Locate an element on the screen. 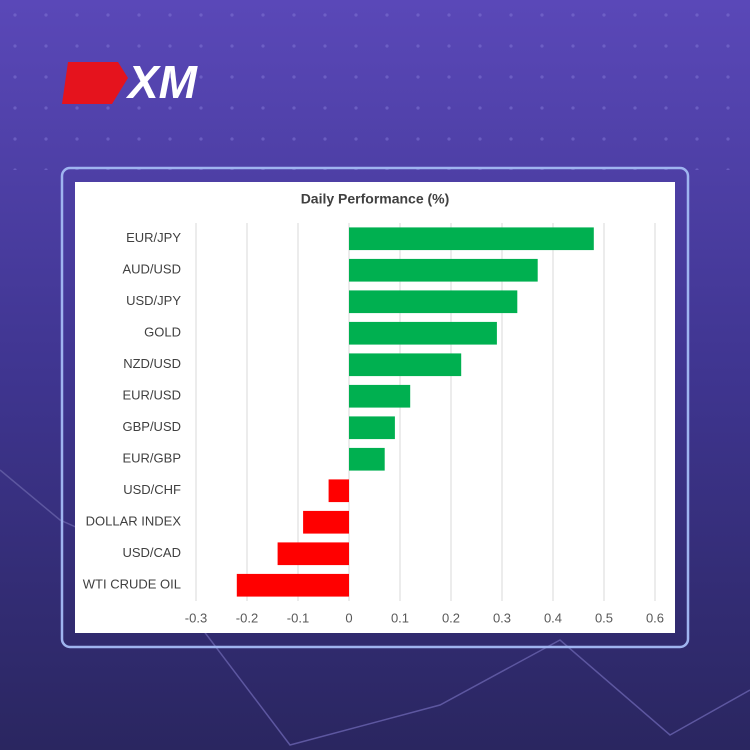  y-tick-label: NZD/USD is located at coordinates (152, 363).